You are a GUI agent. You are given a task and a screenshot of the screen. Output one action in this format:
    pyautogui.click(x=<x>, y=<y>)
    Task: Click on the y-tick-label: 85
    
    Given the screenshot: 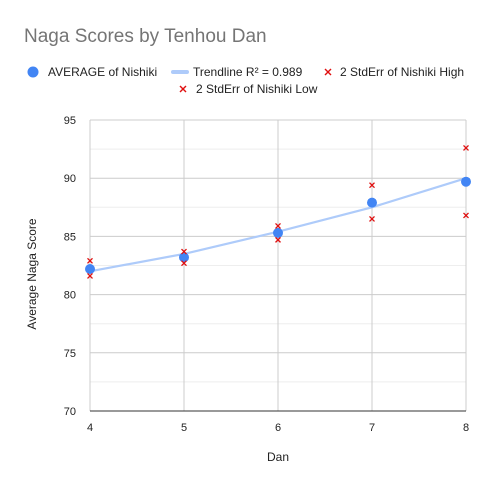 What is the action you would take?
    pyautogui.click(x=70, y=237)
    